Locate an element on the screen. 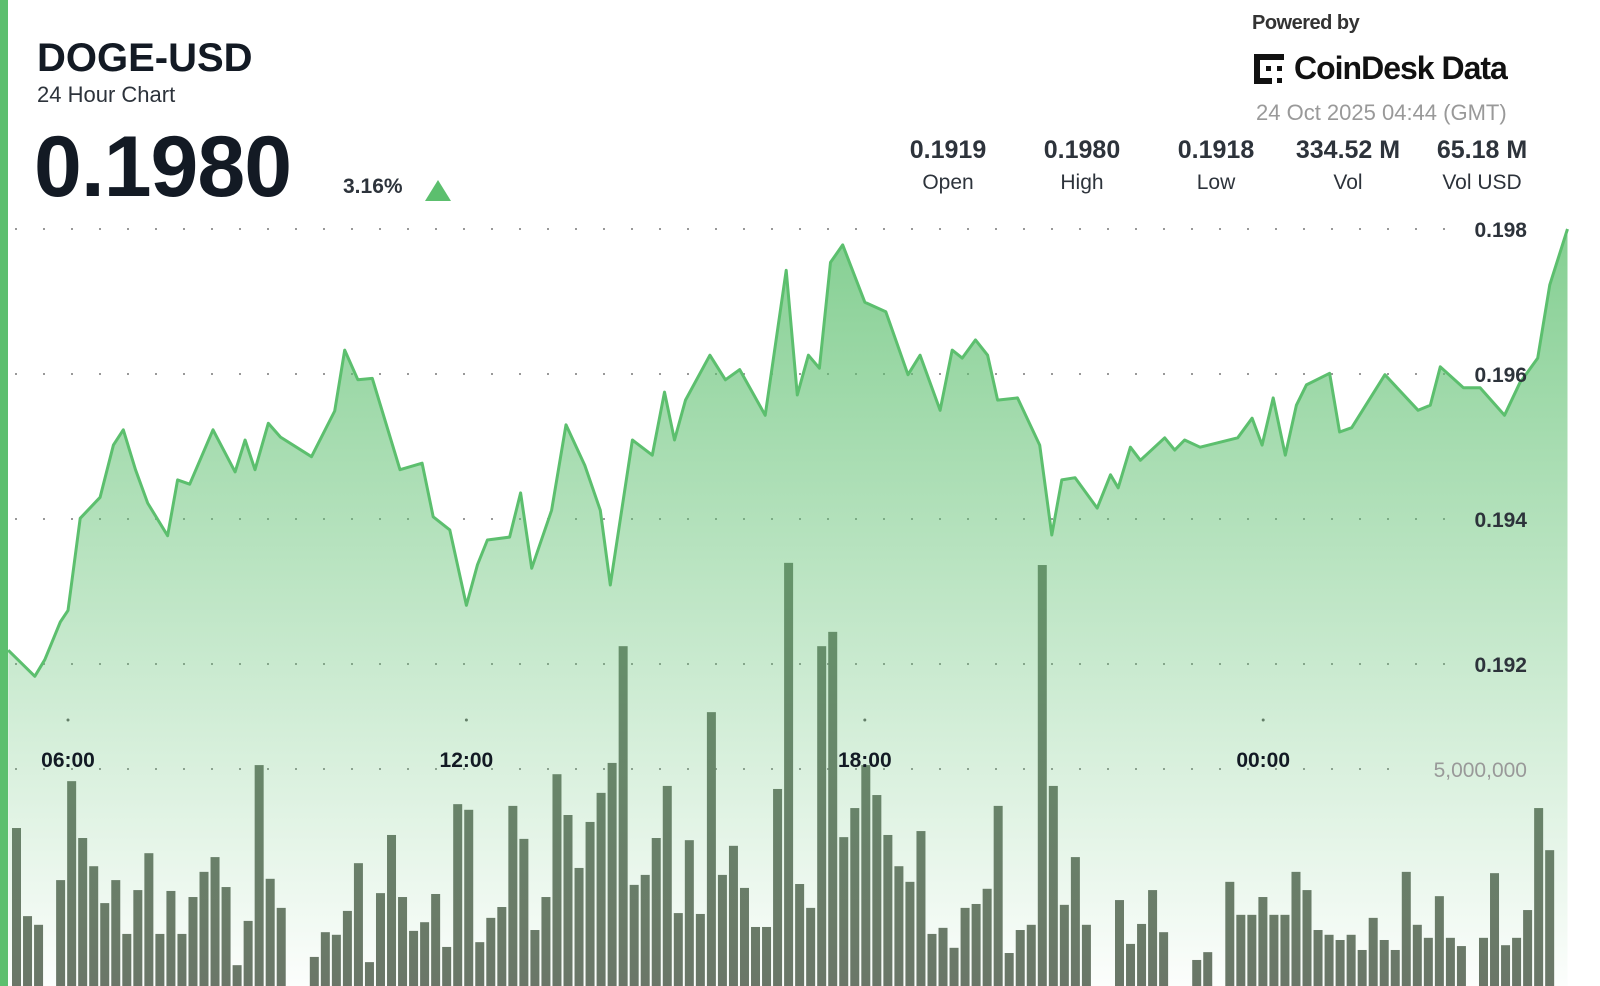 This screenshot has height=986, width=1600. coindesk-mark-icon is located at coordinates (1269, 68).